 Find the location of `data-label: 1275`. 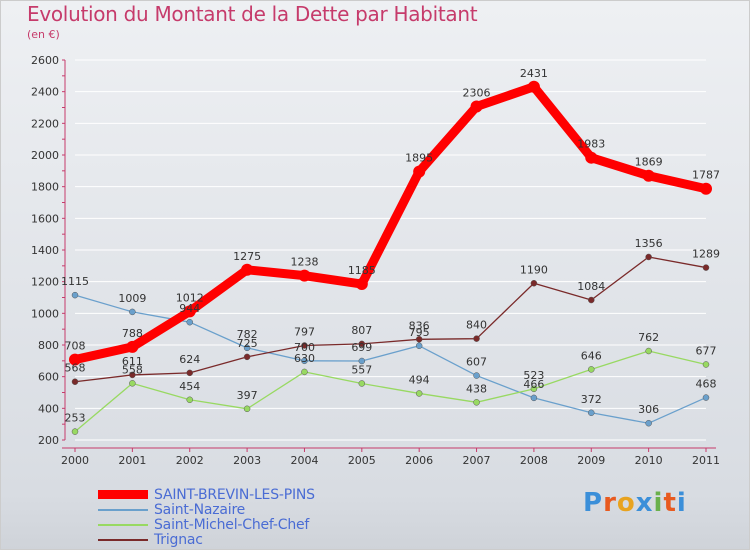

data-label: 1275 is located at coordinates (247, 256).